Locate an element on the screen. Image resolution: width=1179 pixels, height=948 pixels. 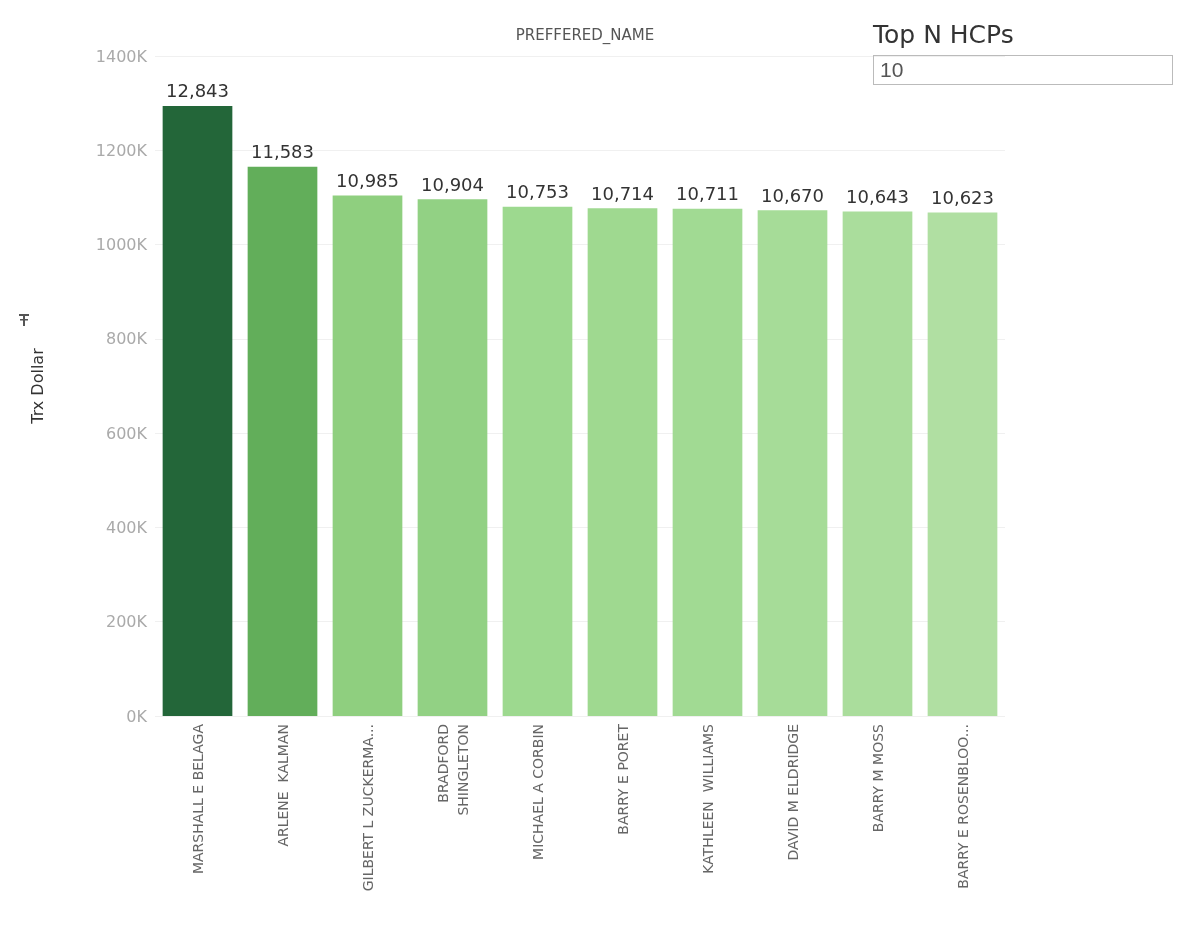
annotation: 10,623 is located at coordinates (962, 198).